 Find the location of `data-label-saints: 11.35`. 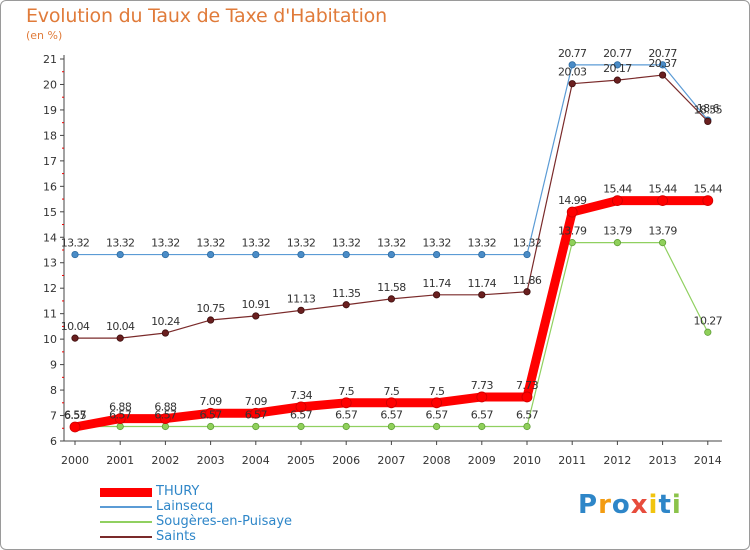

data-label-saints: 11.35 is located at coordinates (346, 293).